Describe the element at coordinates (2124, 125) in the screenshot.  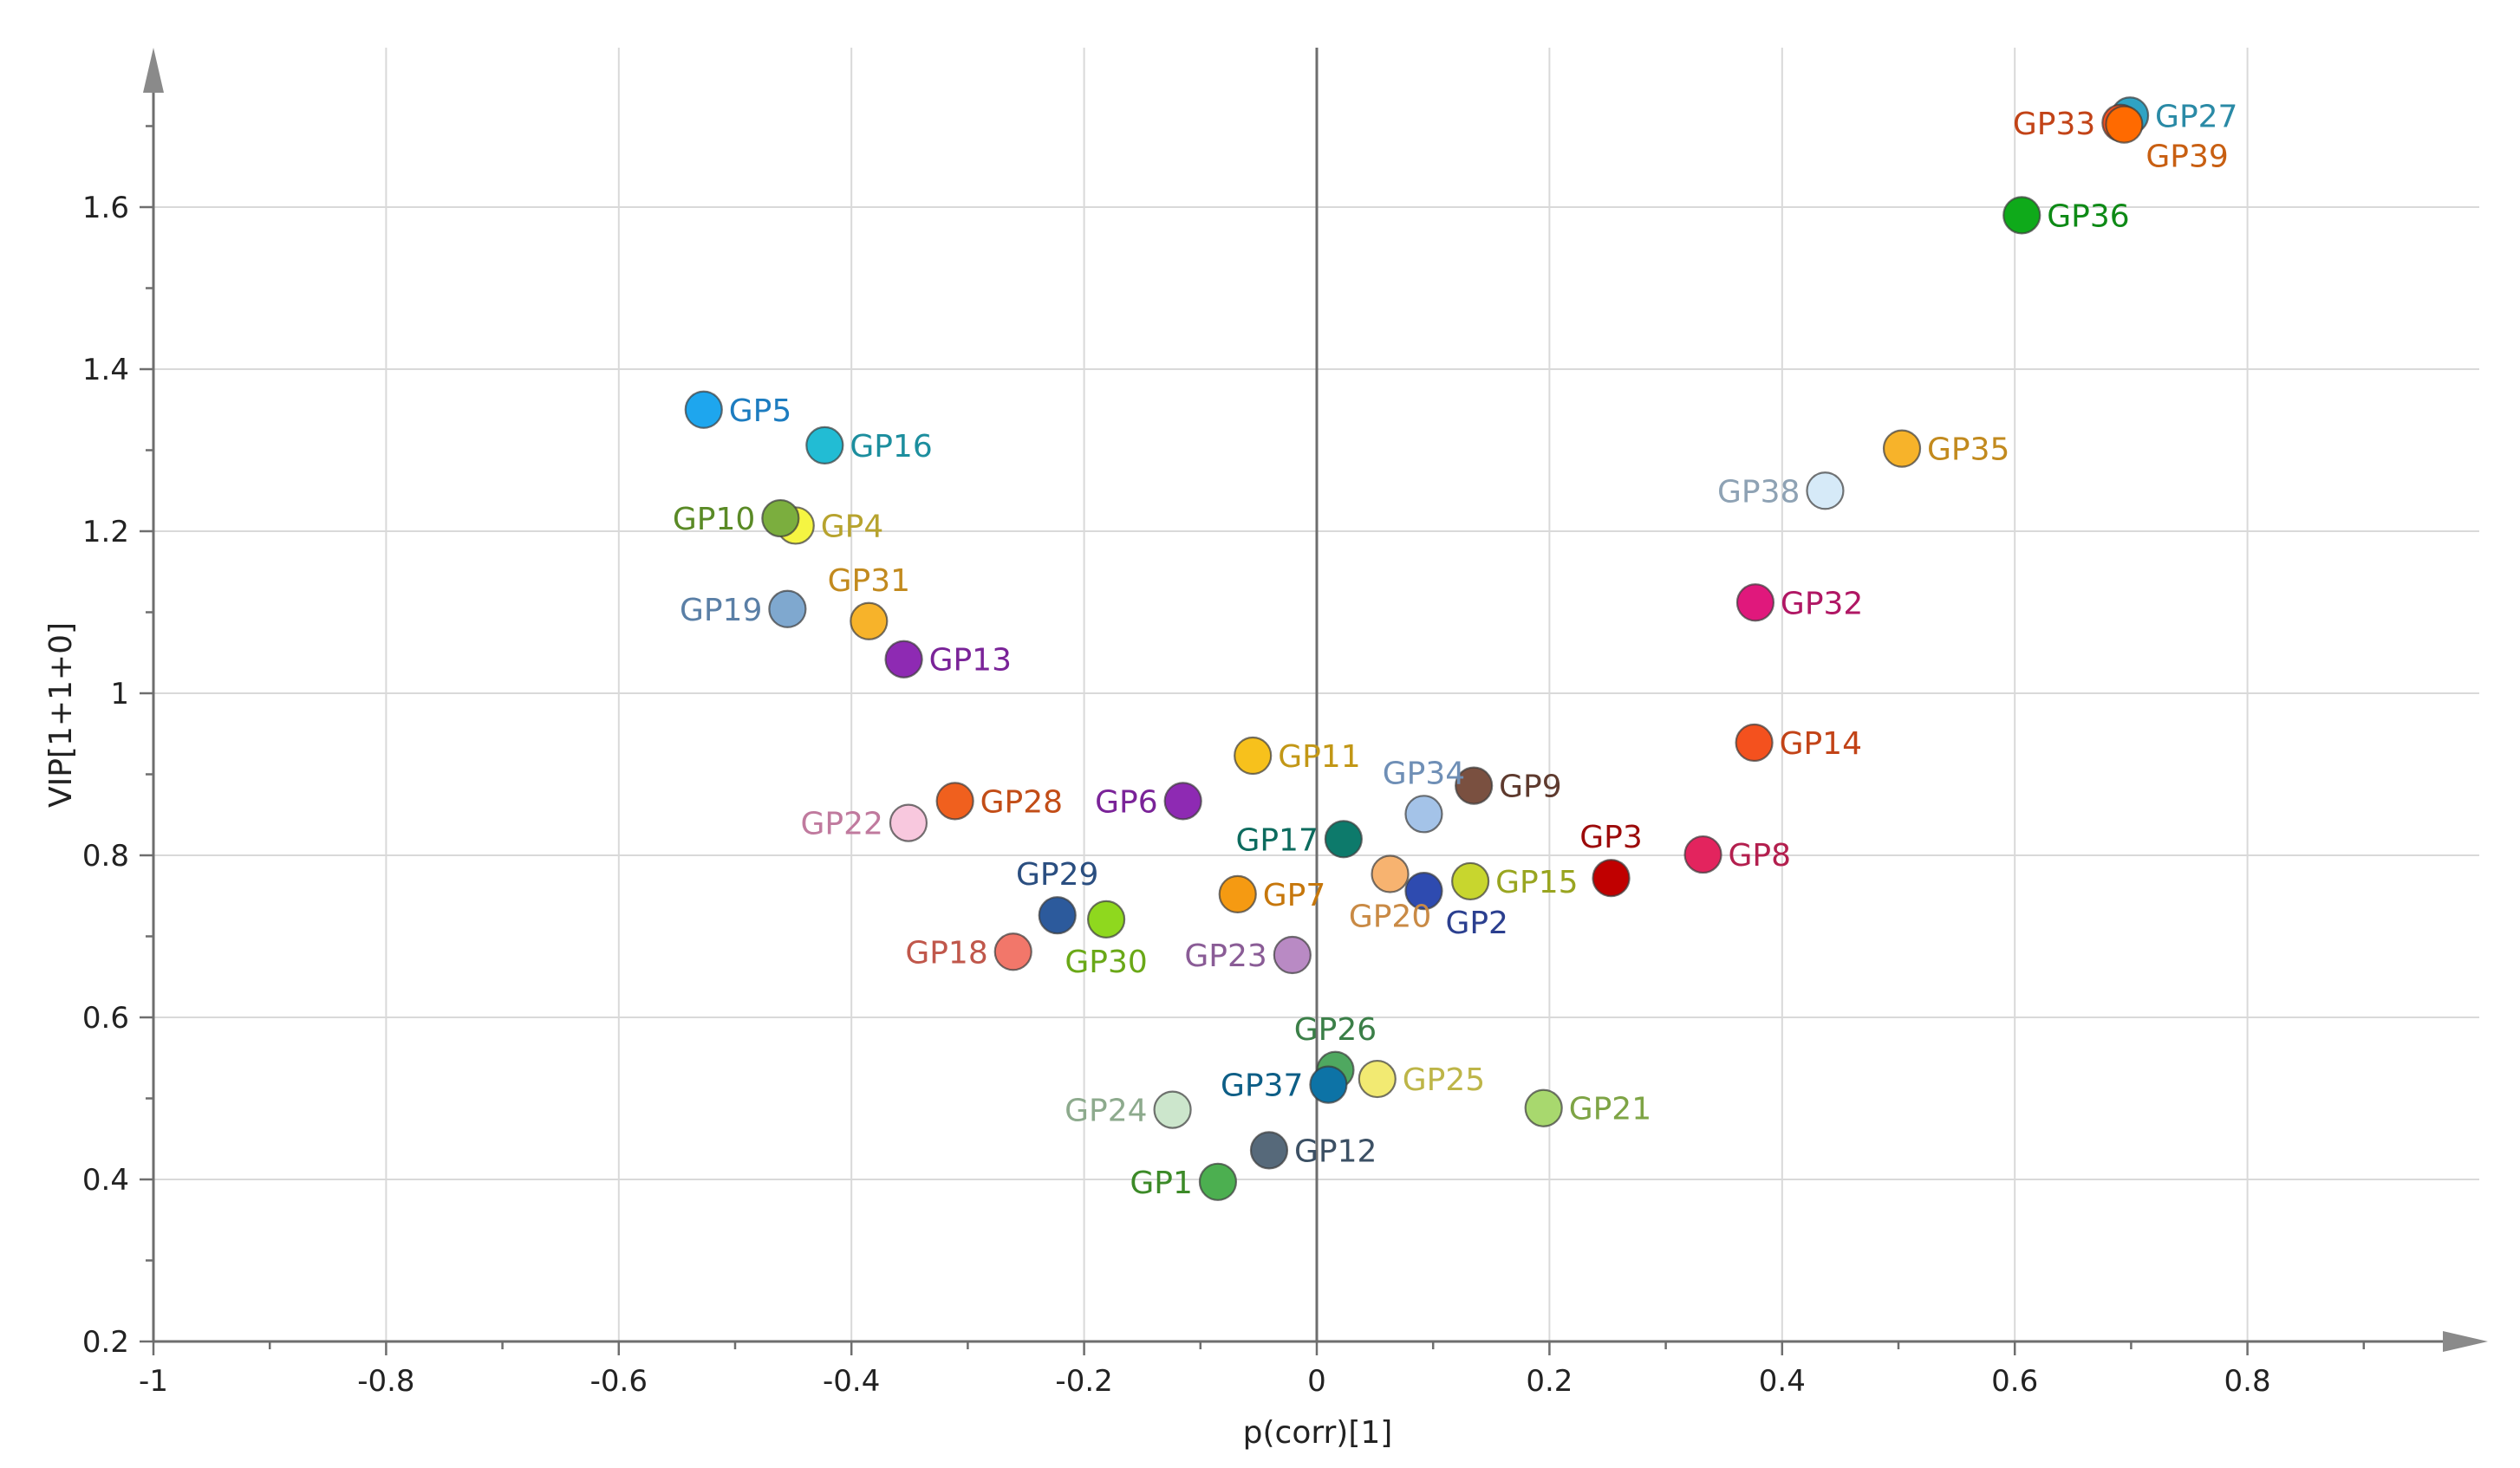
I see `data-point-gp39` at that location.